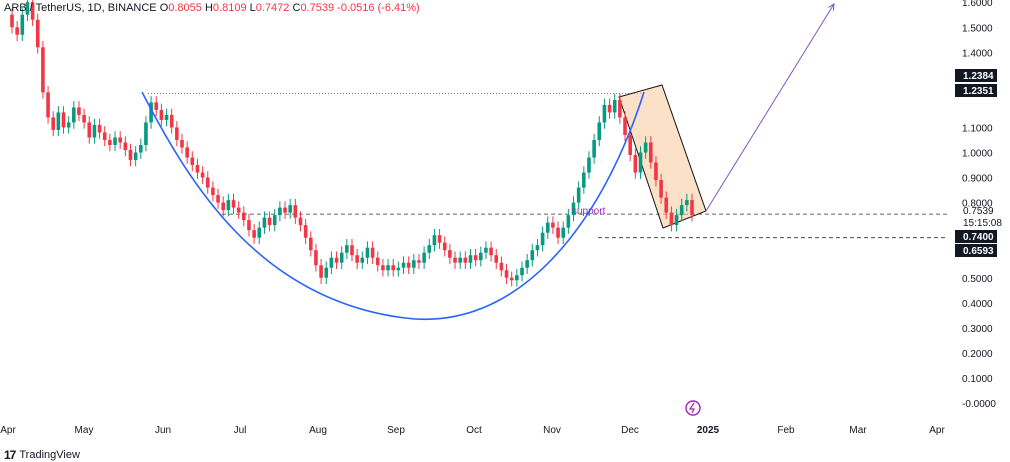 The height and width of the screenshot is (462, 1010). I want to click on brand-footer: 17 TradingView, so click(42, 455).